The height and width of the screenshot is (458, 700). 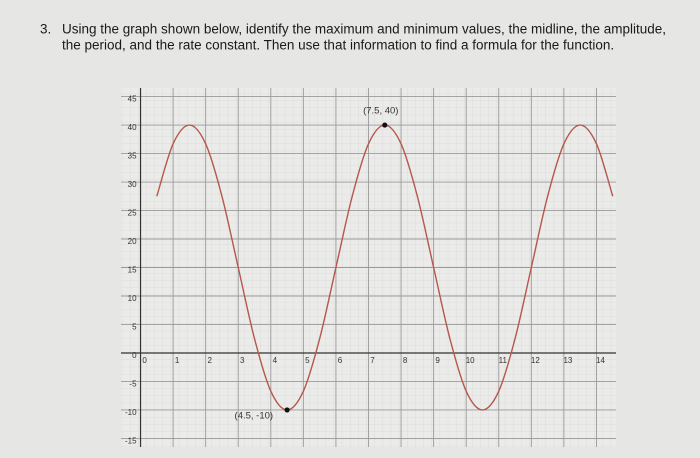 What do you see at coordinates (131, 441) in the screenshot?
I see `y-tick-label: -15` at bounding box center [131, 441].